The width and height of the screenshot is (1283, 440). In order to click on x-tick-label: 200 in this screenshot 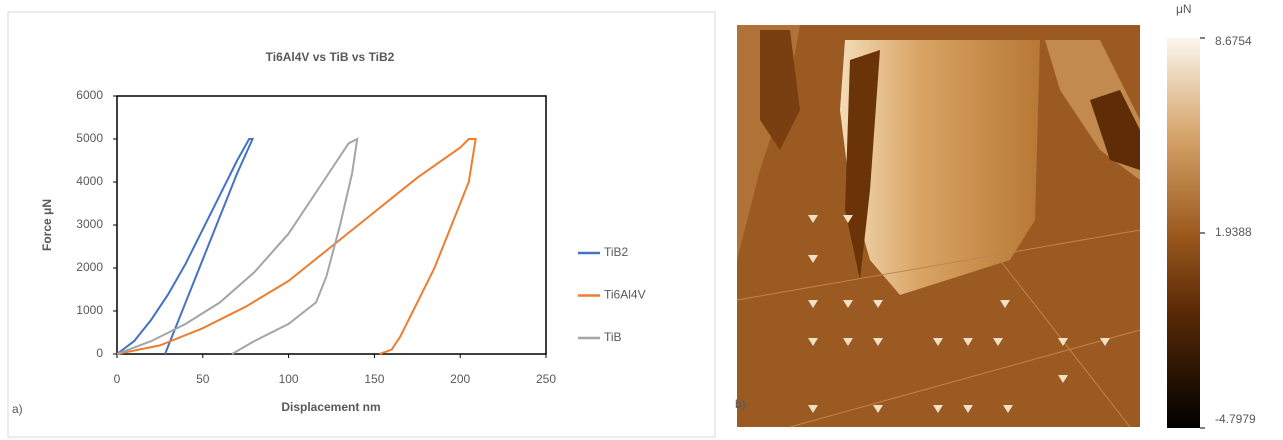, I will do `click(460, 379)`.